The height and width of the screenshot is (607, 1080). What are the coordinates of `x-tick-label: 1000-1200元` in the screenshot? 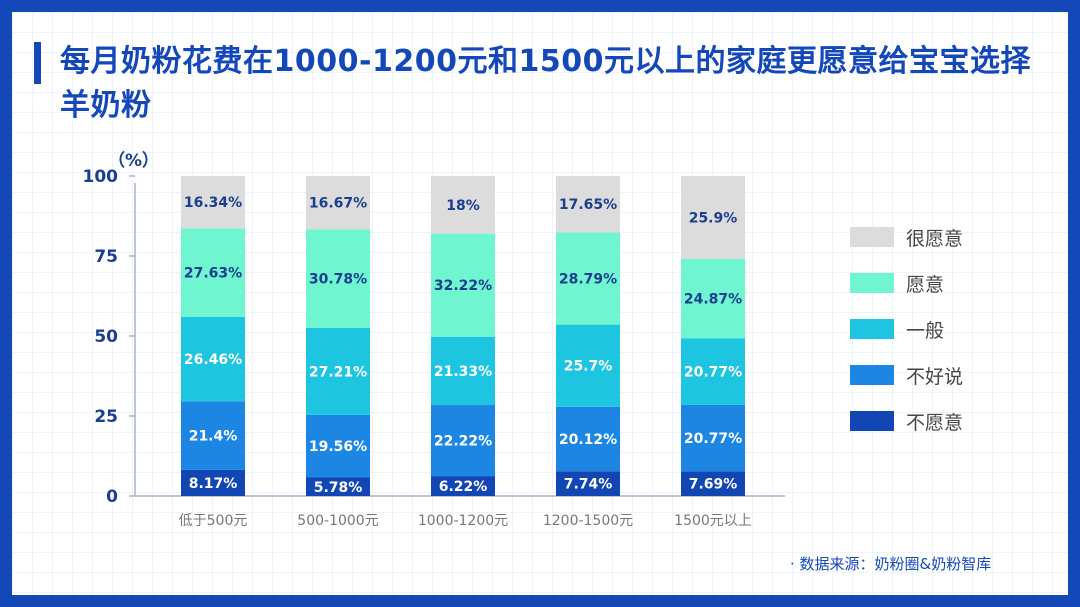 It's located at (463, 521).